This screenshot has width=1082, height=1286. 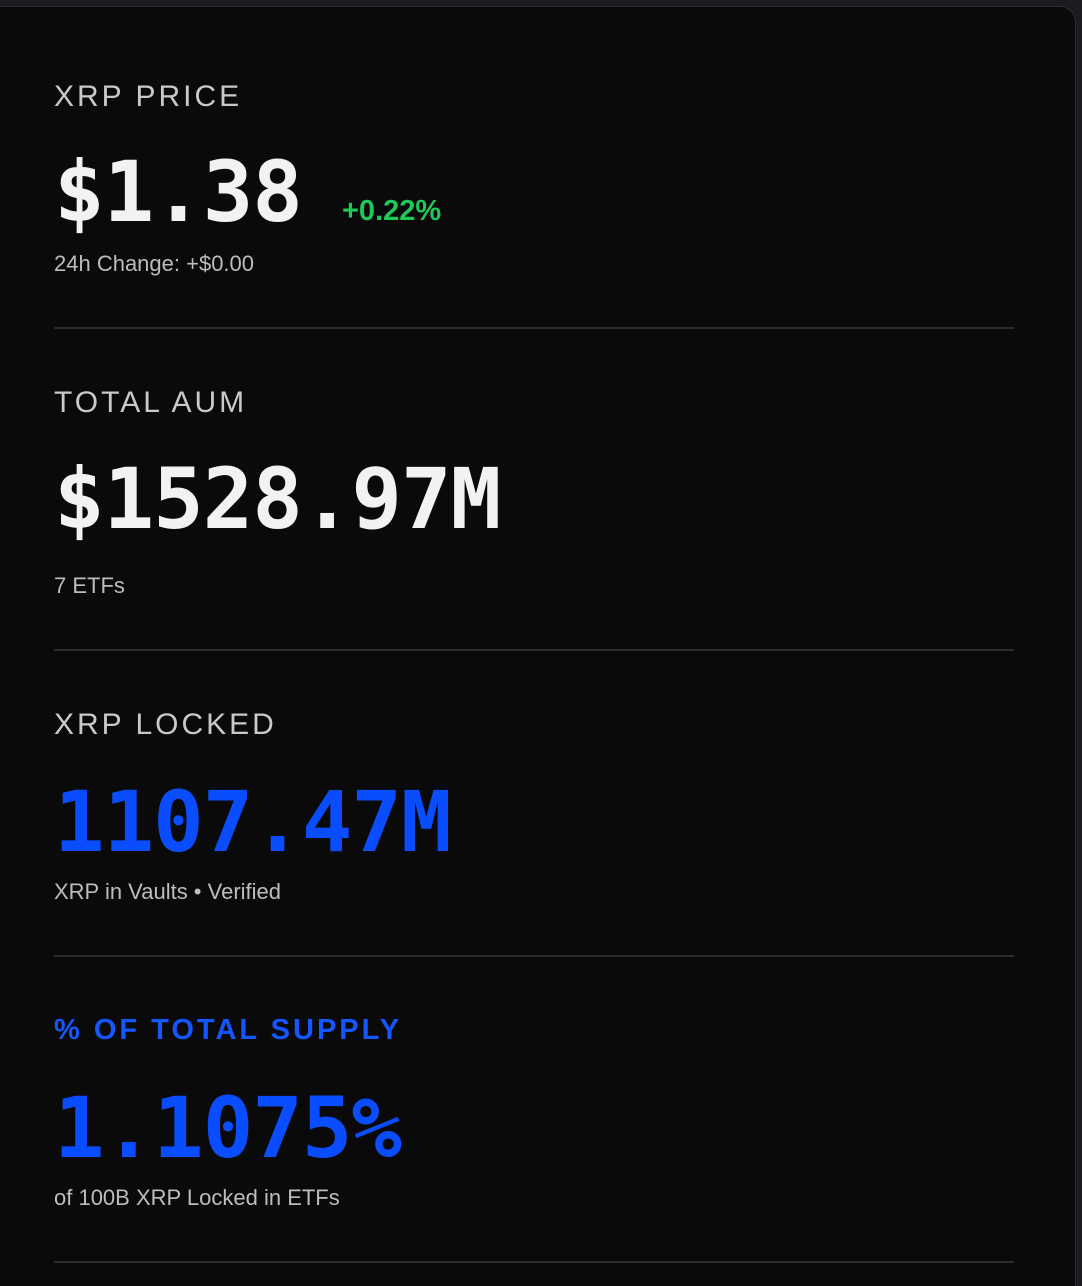 I want to click on price-change-percent: +0.22%, so click(x=392, y=211).